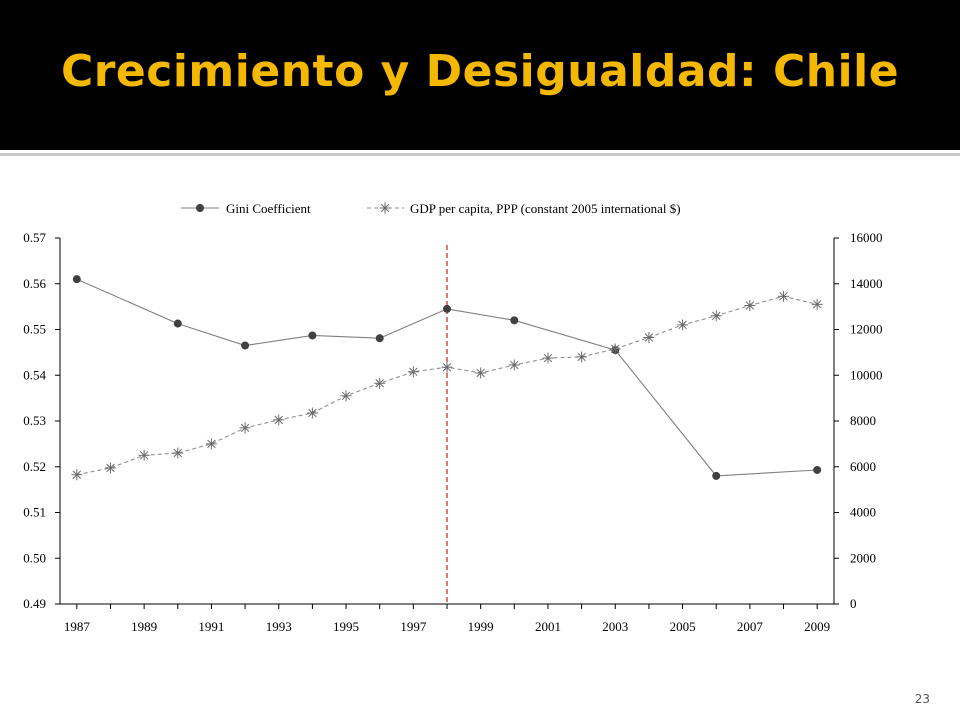  I want to click on left-y-tick-label: 0.57, so click(34, 237).